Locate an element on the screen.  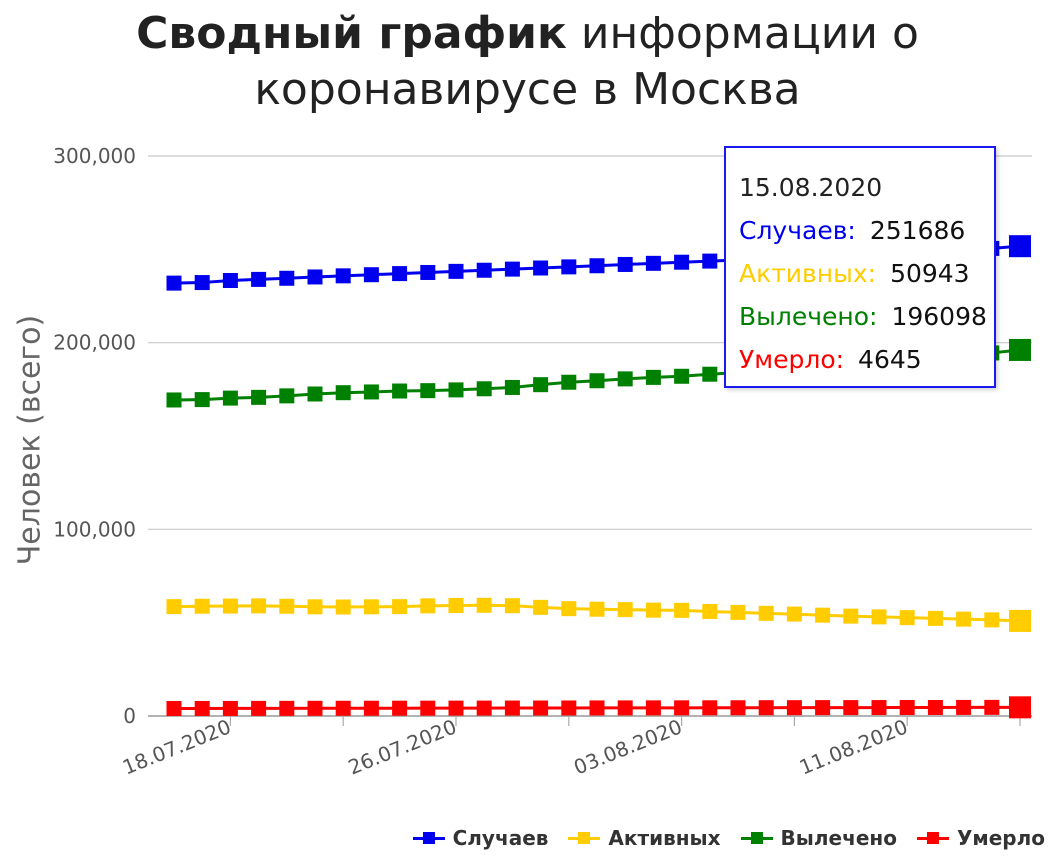
legend-item-cases: Случаев is located at coordinates (480, 838).